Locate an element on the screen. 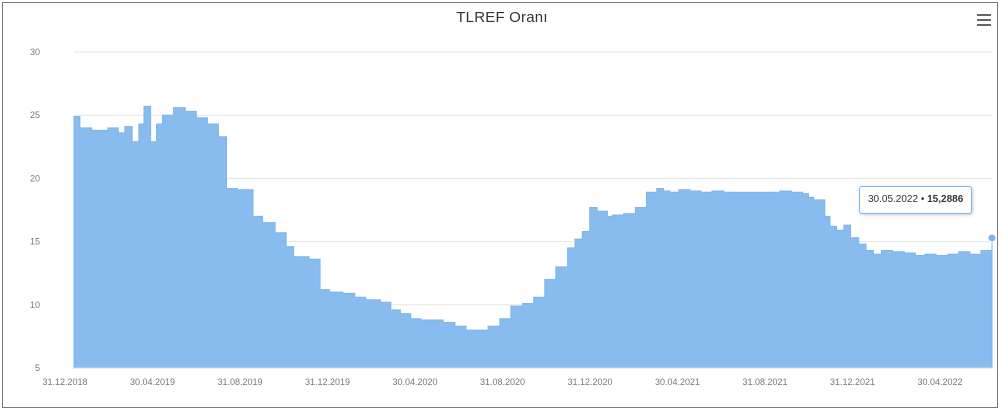  x-tick-label: 31.08.2021 is located at coordinates (764, 382).